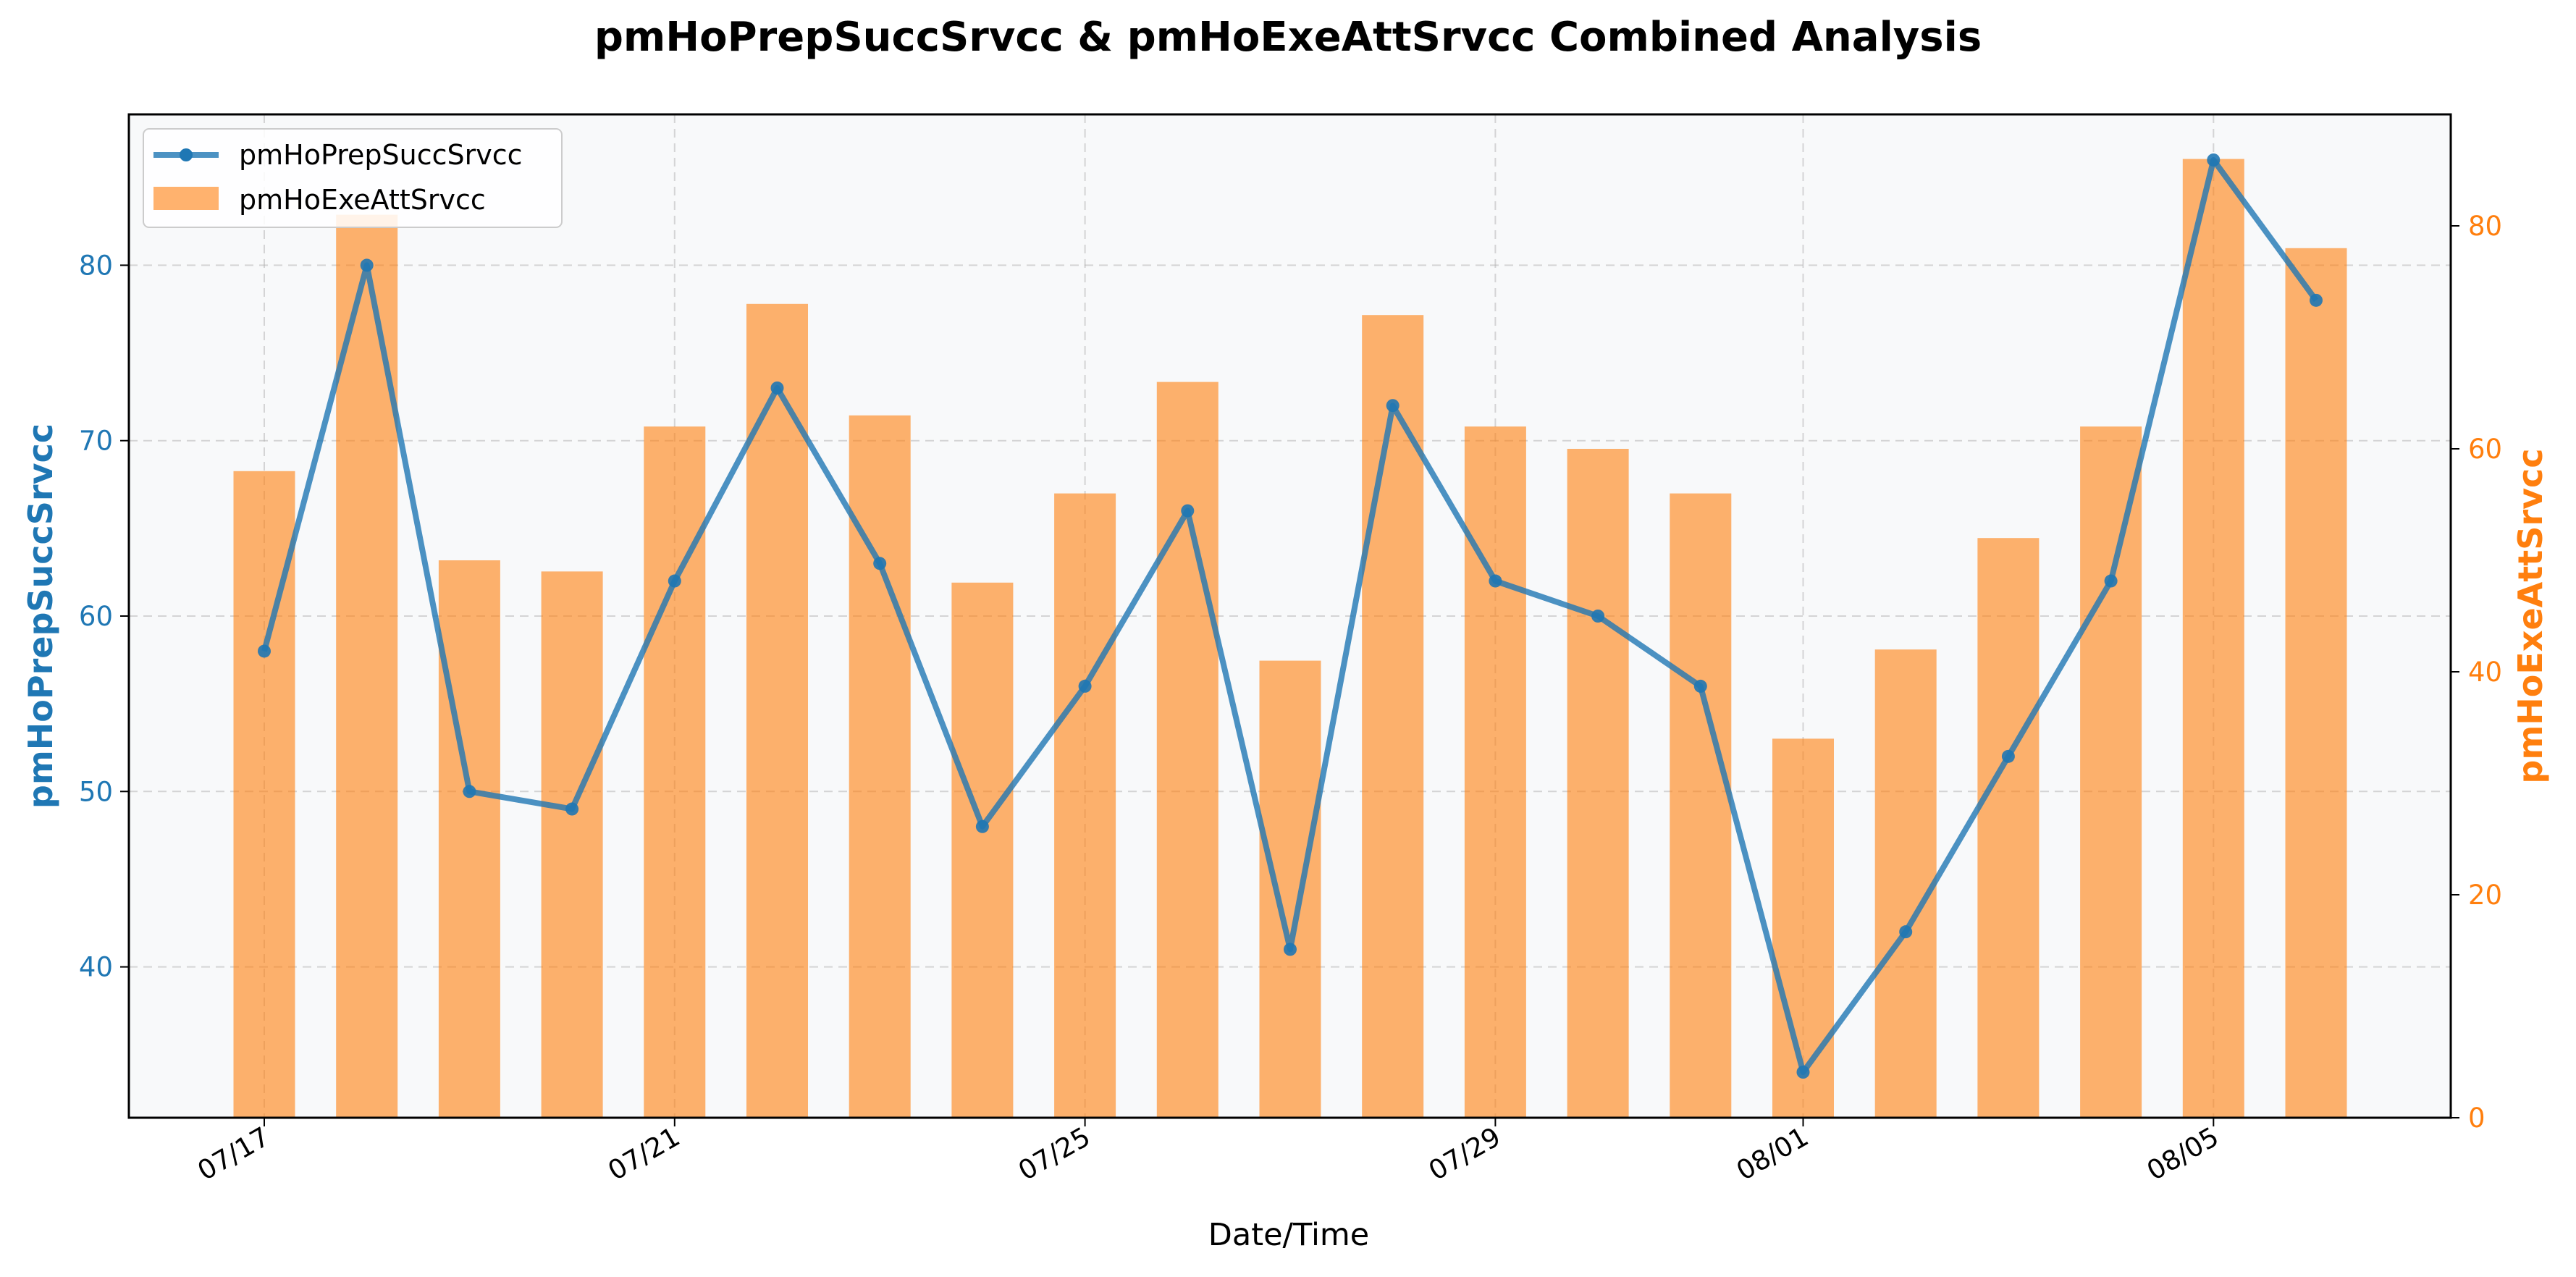 Image resolution: width=2576 pixels, height=1277 pixels. Describe the element at coordinates (96, 266) in the screenshot. I see `left-tick-label: 80` at that location.